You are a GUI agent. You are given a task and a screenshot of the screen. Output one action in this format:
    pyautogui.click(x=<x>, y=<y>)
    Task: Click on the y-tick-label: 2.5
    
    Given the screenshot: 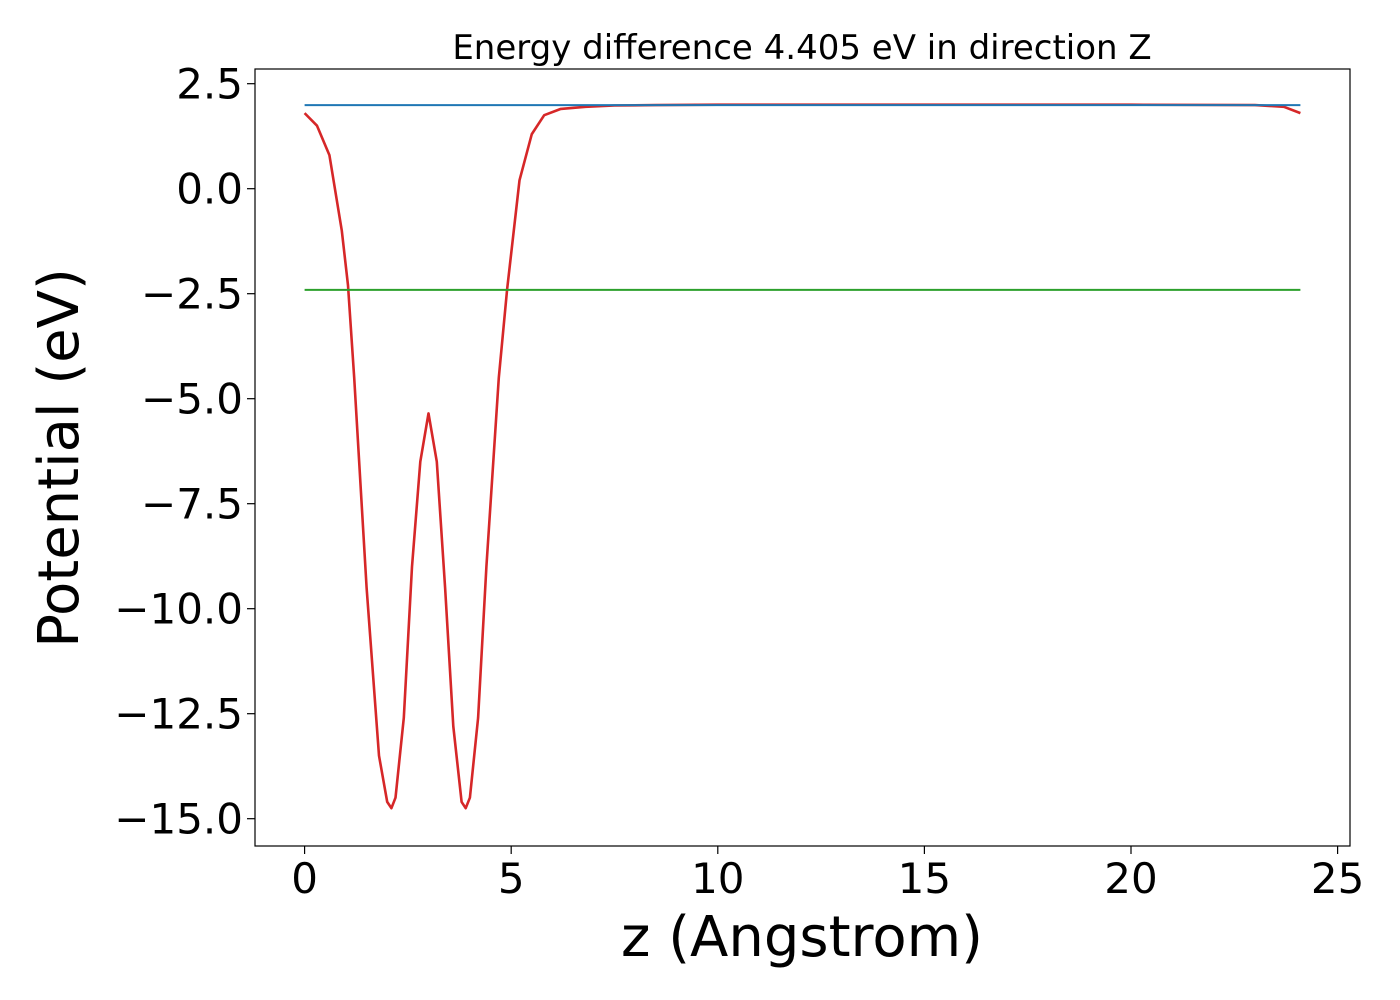 What is the action you would take?
    pyautogui.click(x=209, y=84)
    